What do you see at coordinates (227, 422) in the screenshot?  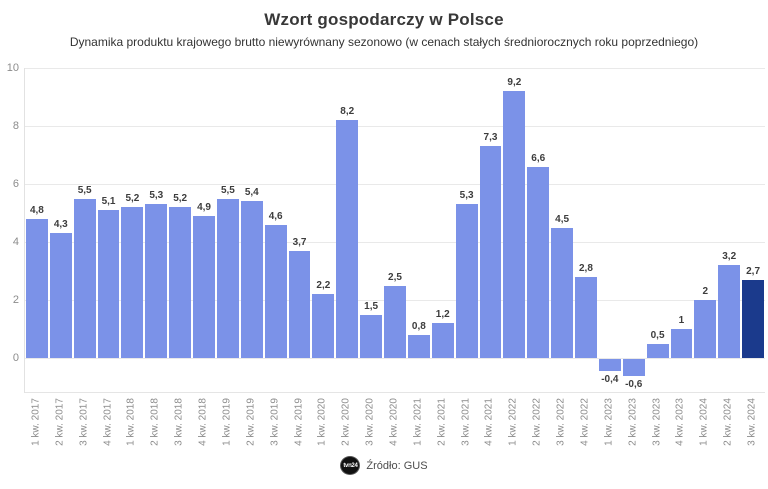 I see `x-tick-label: 1 kw. 2019` at bounding box center [227, 422].